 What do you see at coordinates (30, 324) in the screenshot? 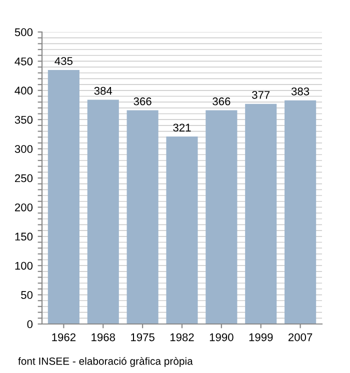
I see `y-tick-label: 0` at bounding box center [30, 324].